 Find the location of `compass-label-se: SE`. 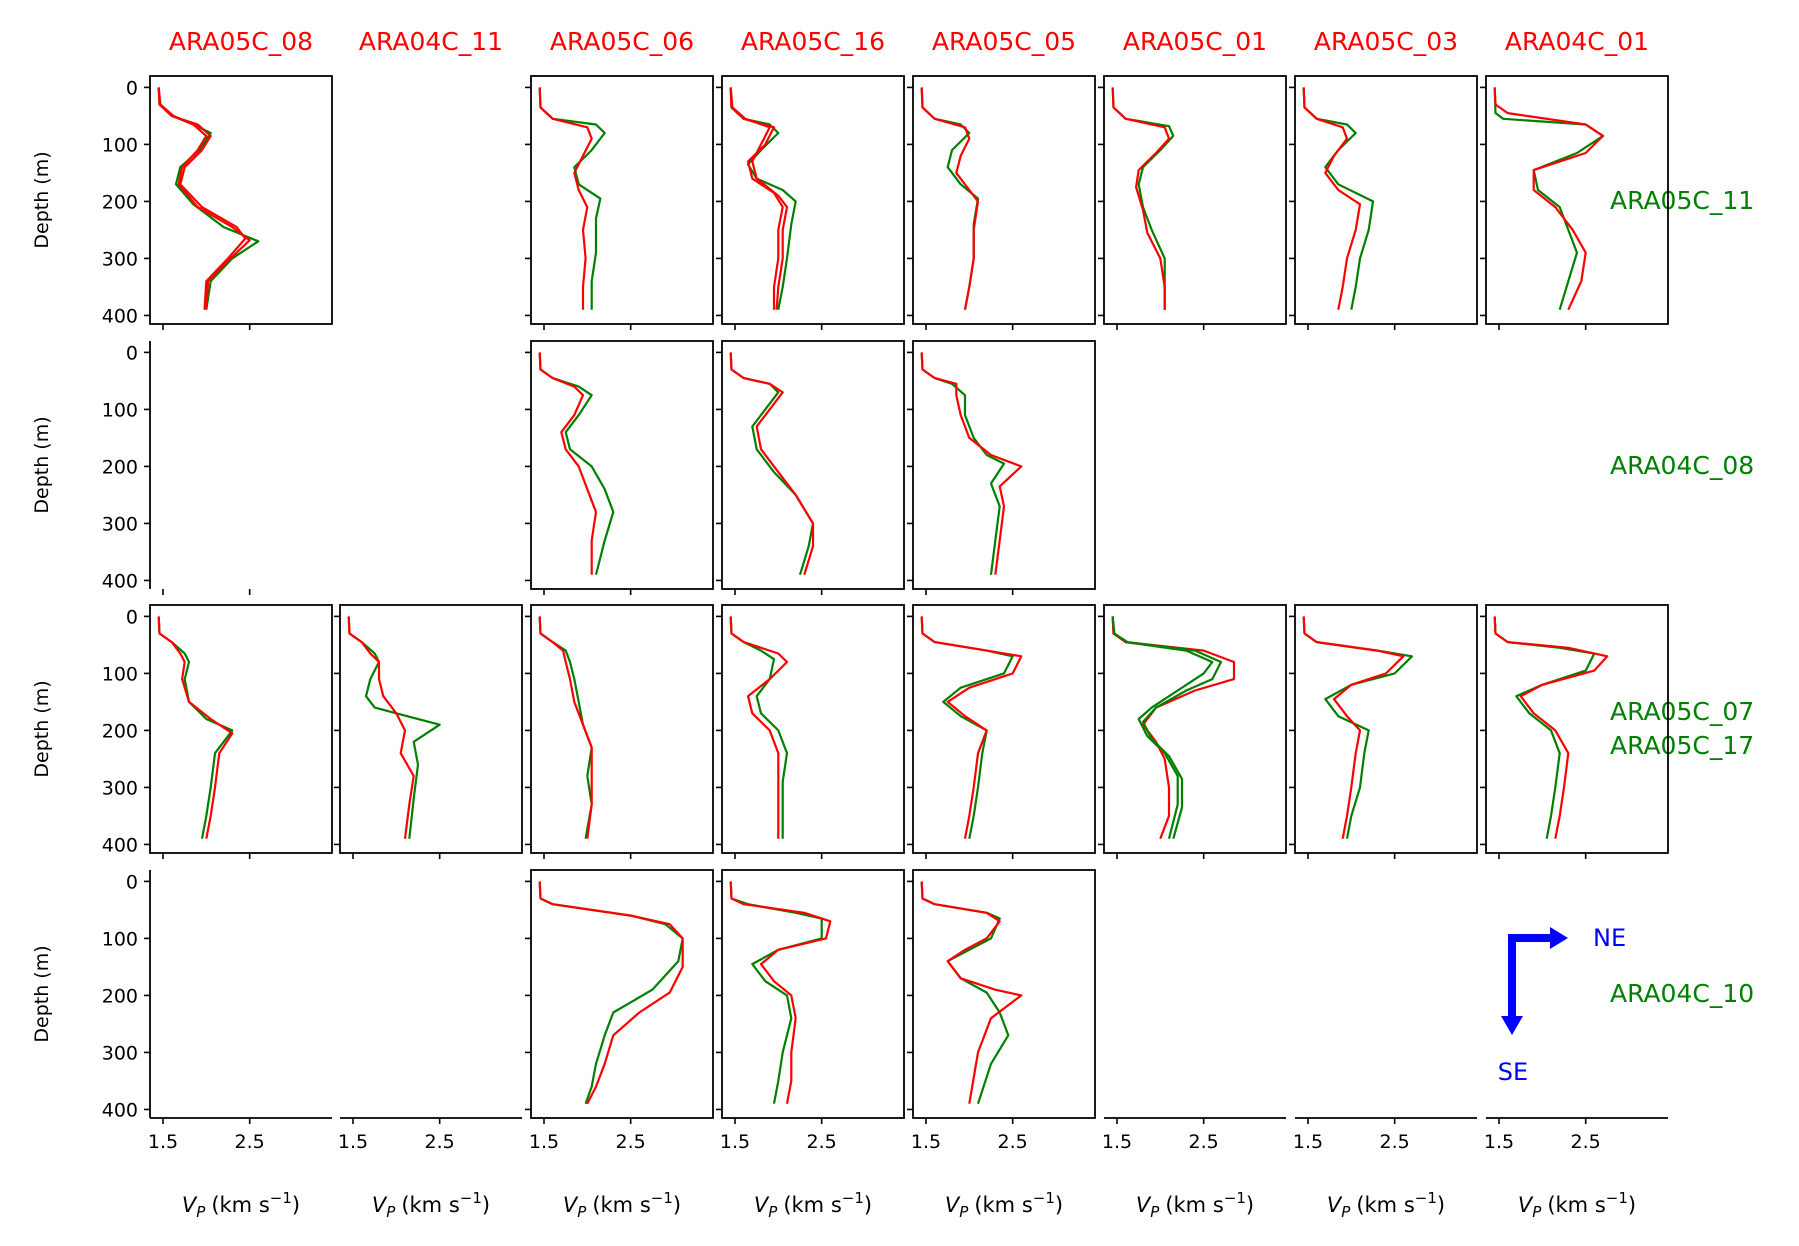

compass-label-se: SE is located at coordinates (1513, 1072).